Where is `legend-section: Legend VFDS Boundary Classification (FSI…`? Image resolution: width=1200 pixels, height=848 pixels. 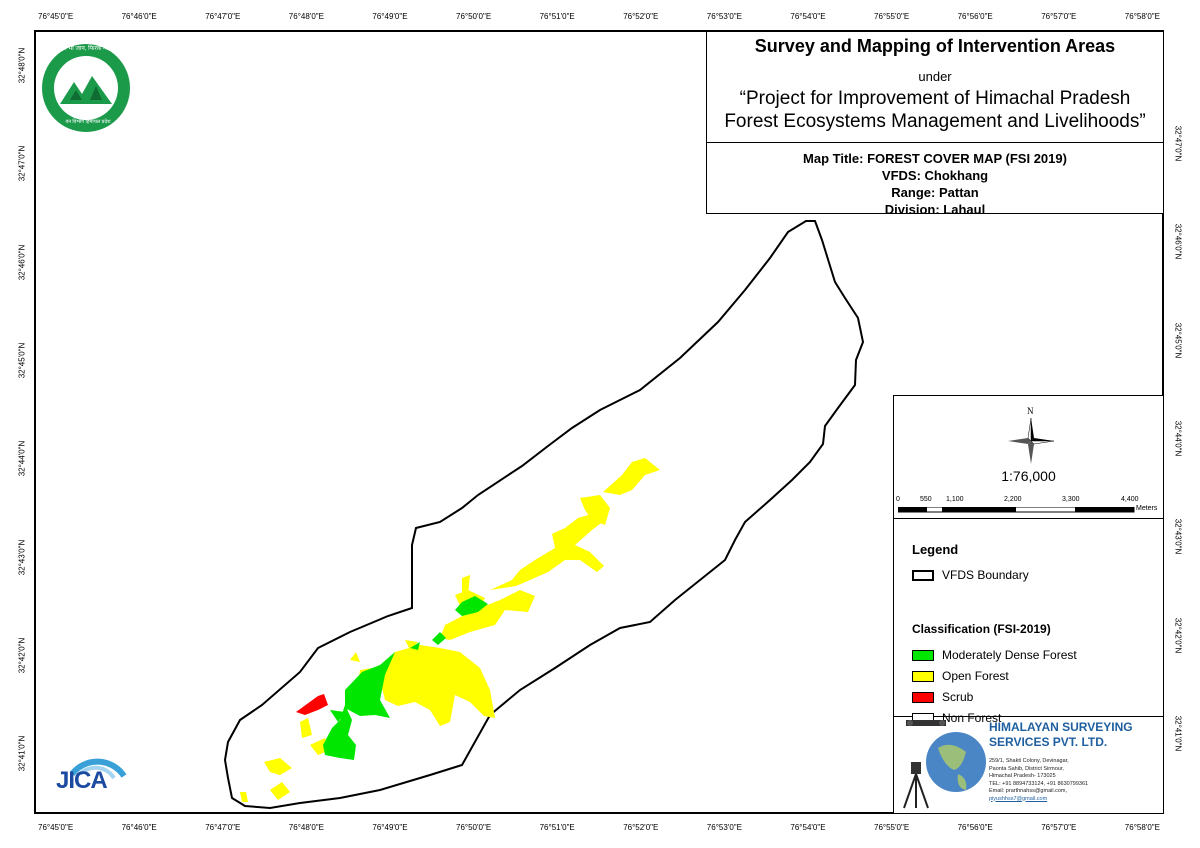 legend-section: Legend VFDS Boundary Classification (FSI… is located at coordinates (1028, 621).